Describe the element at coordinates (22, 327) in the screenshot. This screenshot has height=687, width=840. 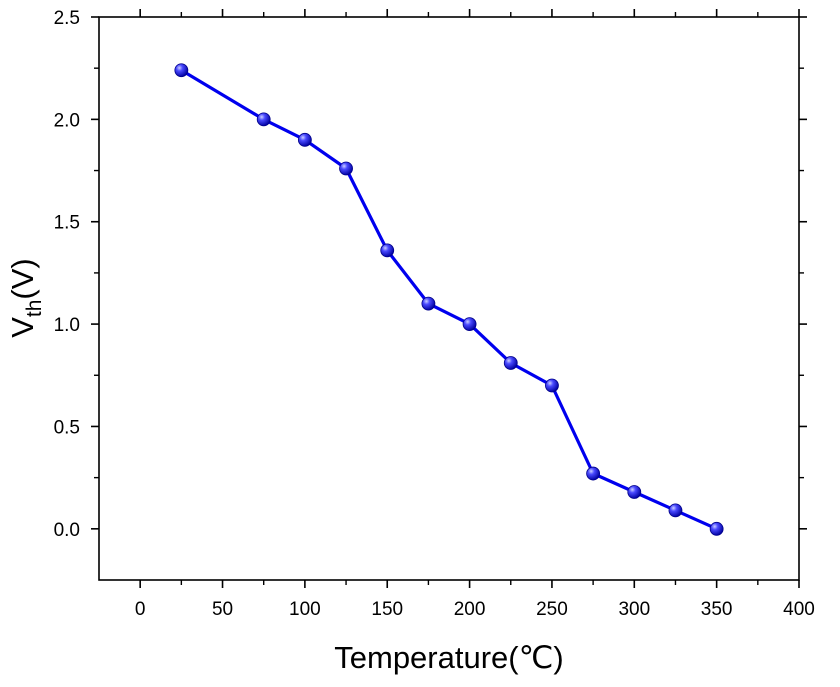
I see `y-axis-title-main: V` at that location.